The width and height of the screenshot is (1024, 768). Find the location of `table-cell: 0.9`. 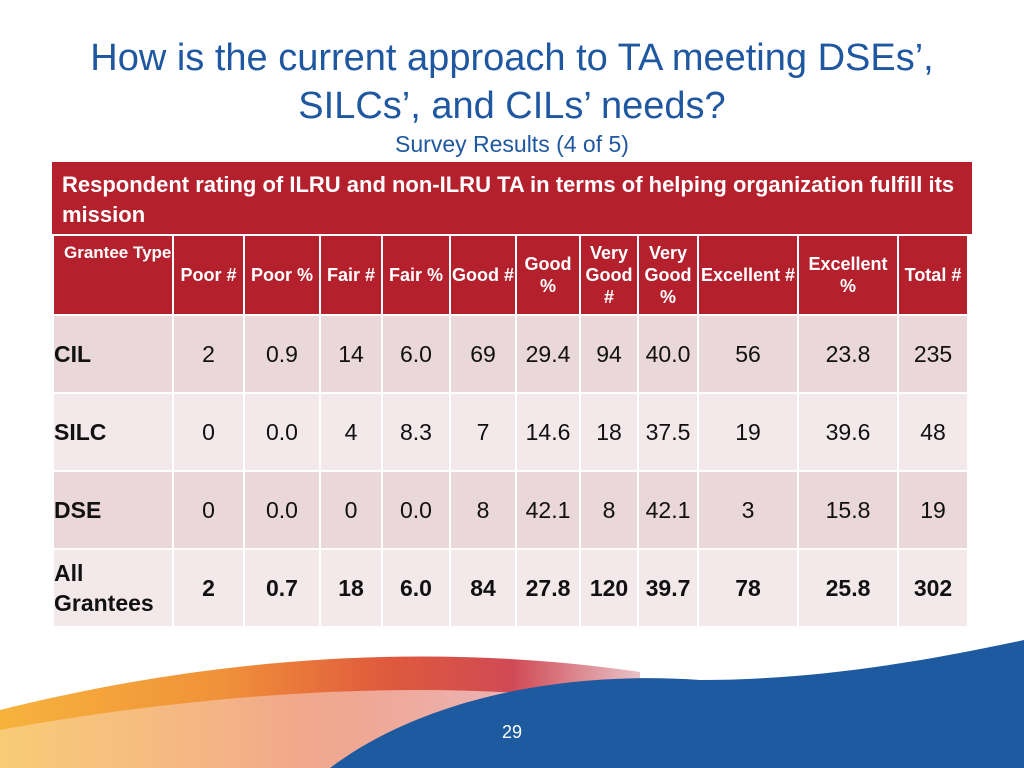

table-cell: 0.9 is located at coordinates (282, 355).